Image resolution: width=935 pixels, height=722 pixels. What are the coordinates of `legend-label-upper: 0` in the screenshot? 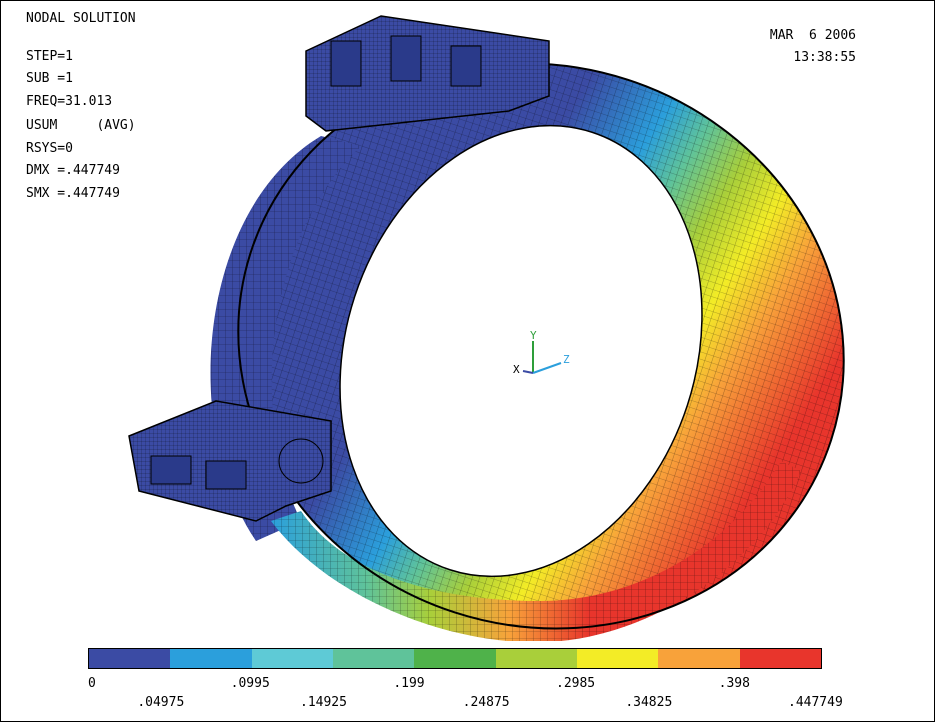 It's located at (92, 683).